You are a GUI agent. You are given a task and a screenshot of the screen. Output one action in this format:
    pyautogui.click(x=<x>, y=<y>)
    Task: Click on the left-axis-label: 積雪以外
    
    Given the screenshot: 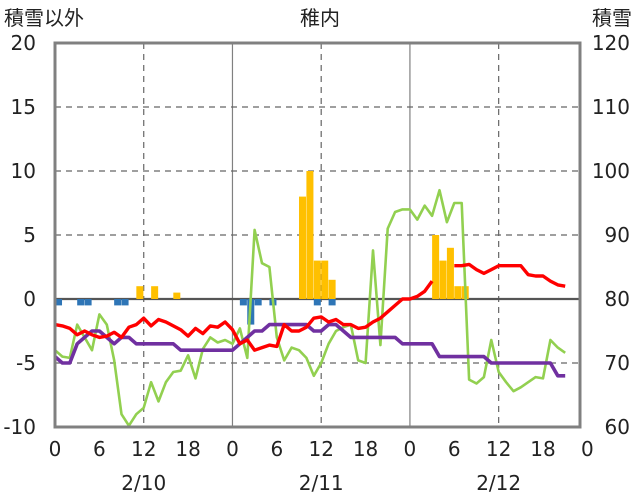 What is the action you would take?
    pyautogui.click(x=44, y=18)
    